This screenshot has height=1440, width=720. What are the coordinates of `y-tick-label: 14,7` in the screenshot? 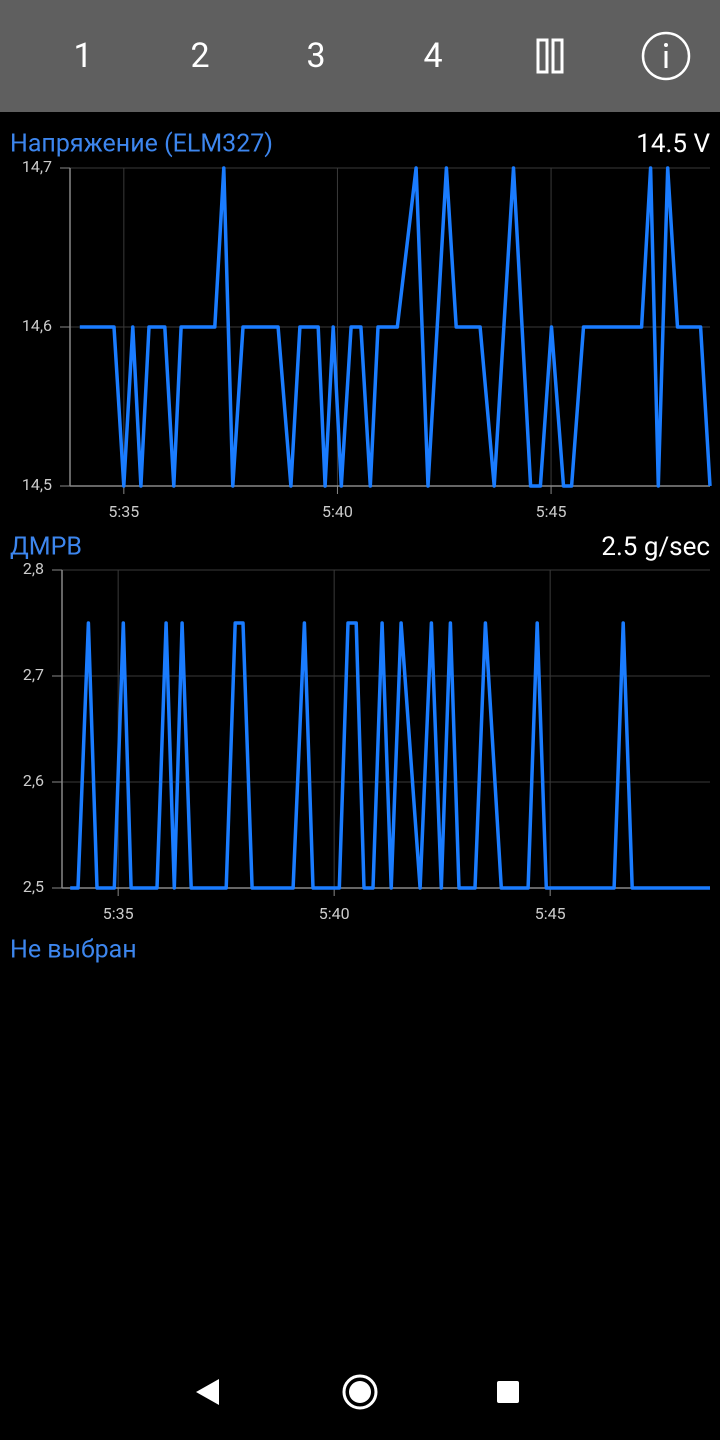 It's located at (37, 166).